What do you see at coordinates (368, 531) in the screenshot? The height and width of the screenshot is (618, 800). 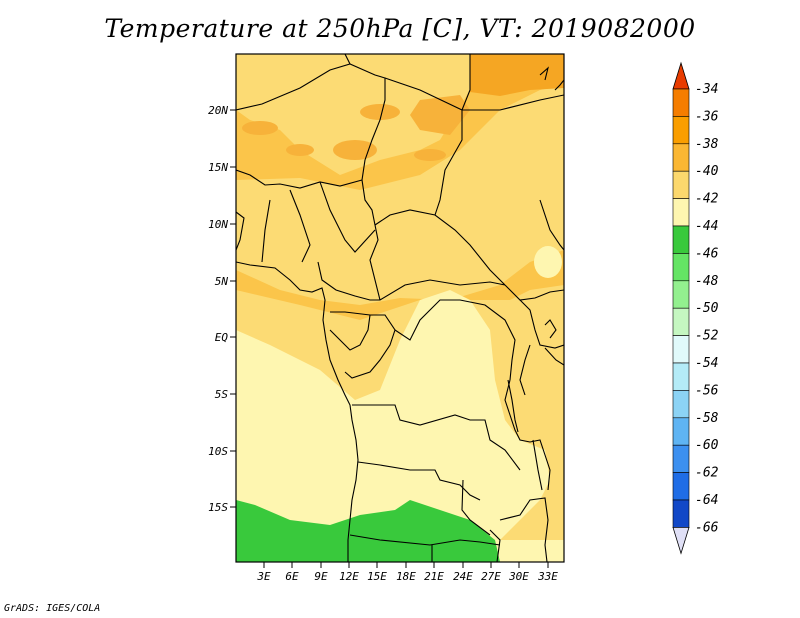 I see `field-band-44-46-south` at bounding box center [368, 531].